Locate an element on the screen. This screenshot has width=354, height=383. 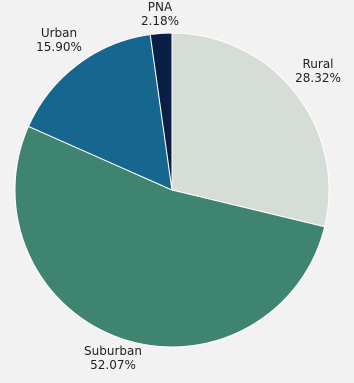
slice-category-rural: Rural is located at coordinates (317, 64).